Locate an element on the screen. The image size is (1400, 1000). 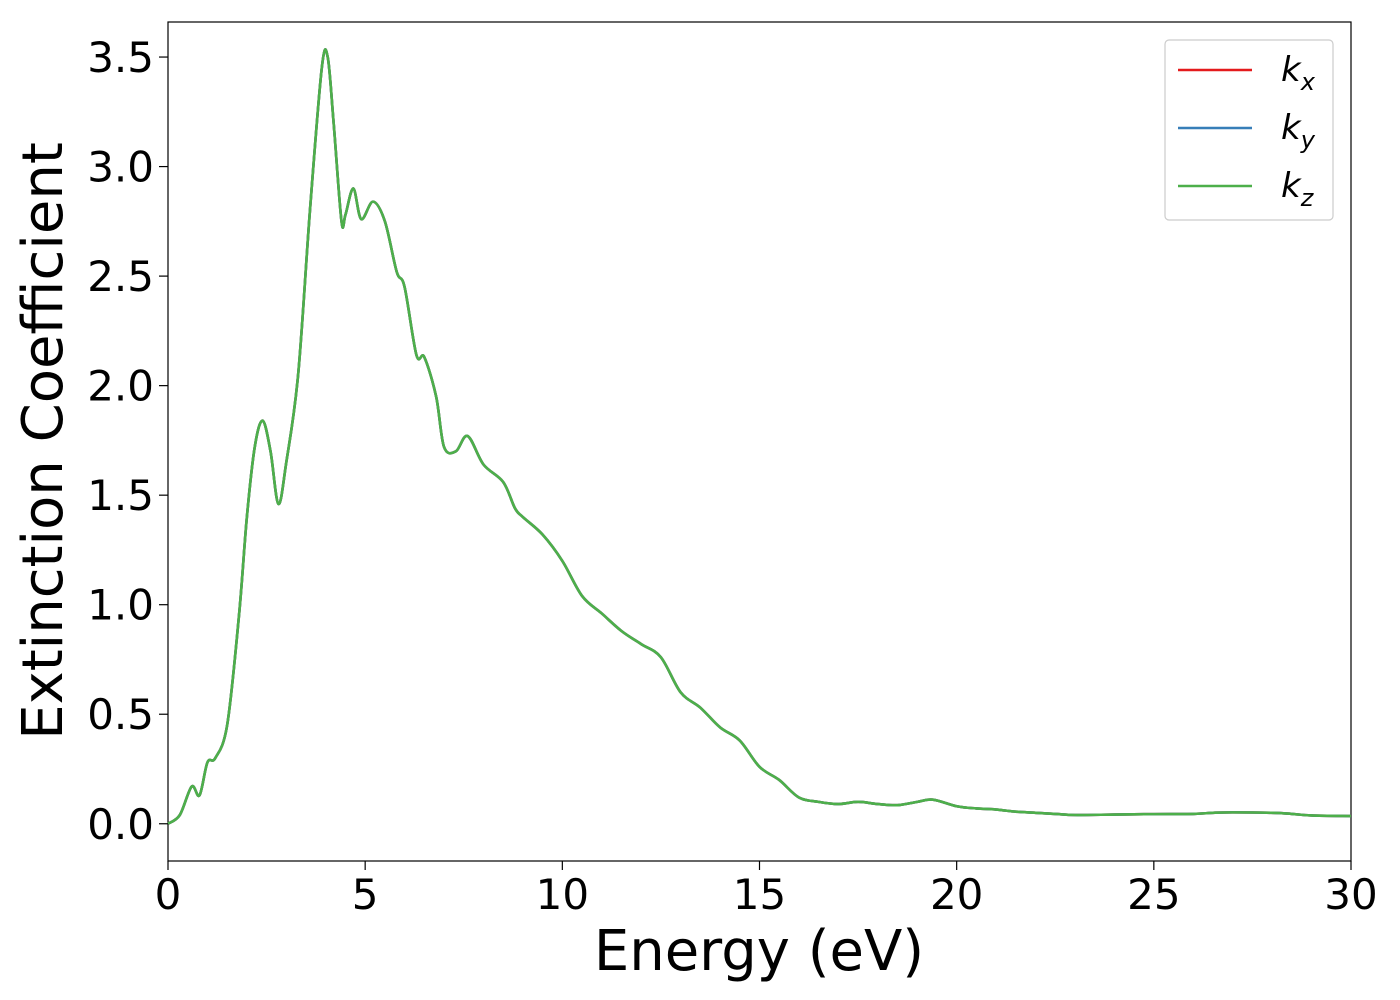
x-axis-ticks: 0 5 10 15 20 25 30 is located at coordinates (766, 890).